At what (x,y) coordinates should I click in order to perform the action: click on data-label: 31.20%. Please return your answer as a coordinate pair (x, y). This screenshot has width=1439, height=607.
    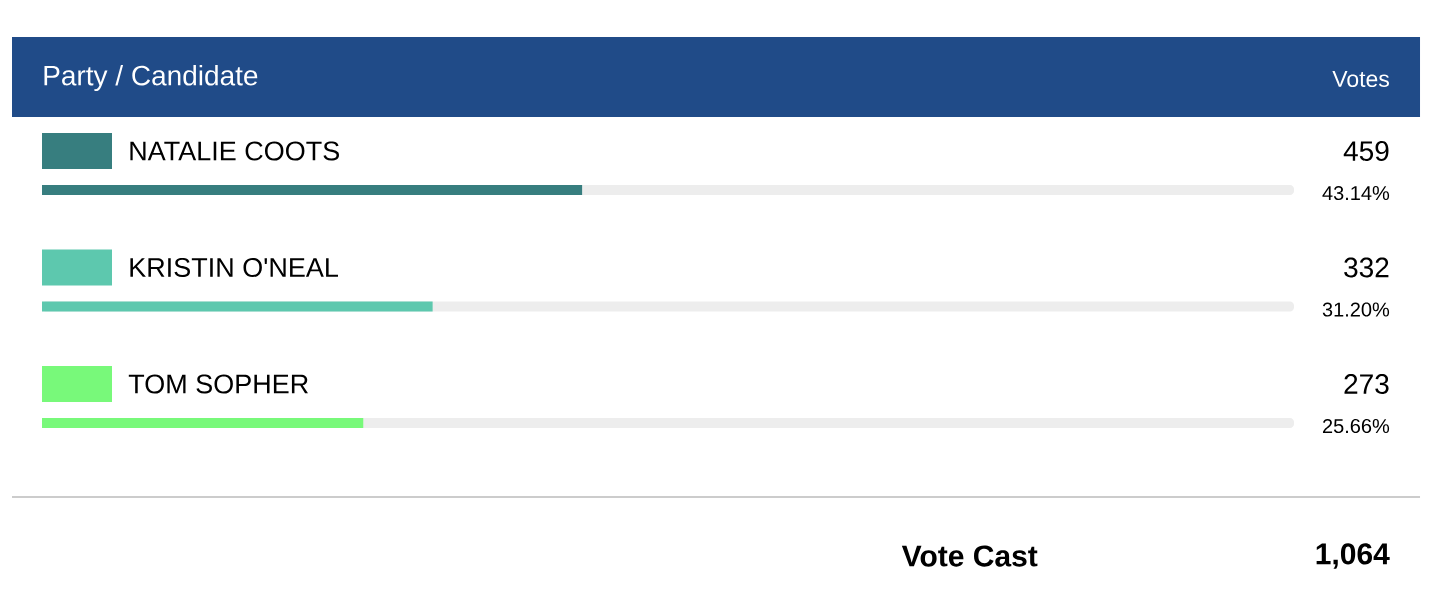
    Looking at the image, I should click on (1356, 309).